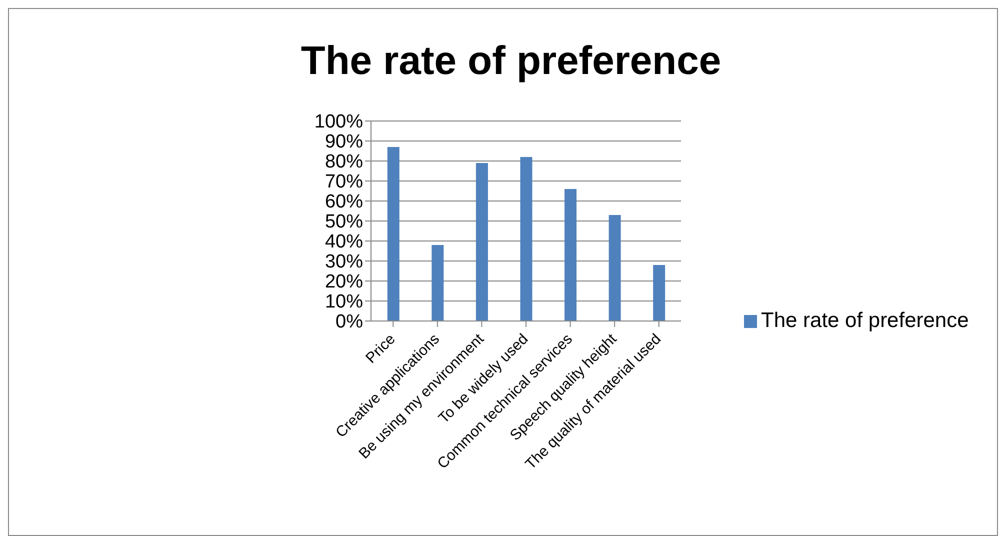  I want to click on y-tick-label: 70%, so click(344, 182).